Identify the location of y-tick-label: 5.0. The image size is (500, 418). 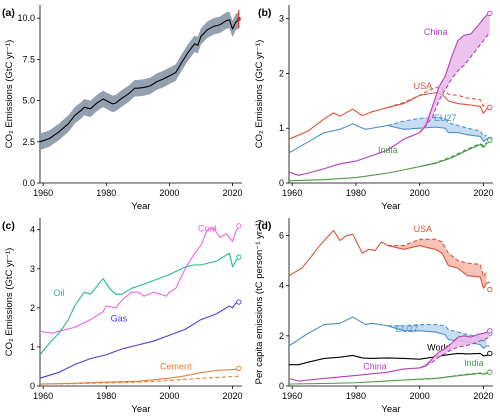
(28, 101).